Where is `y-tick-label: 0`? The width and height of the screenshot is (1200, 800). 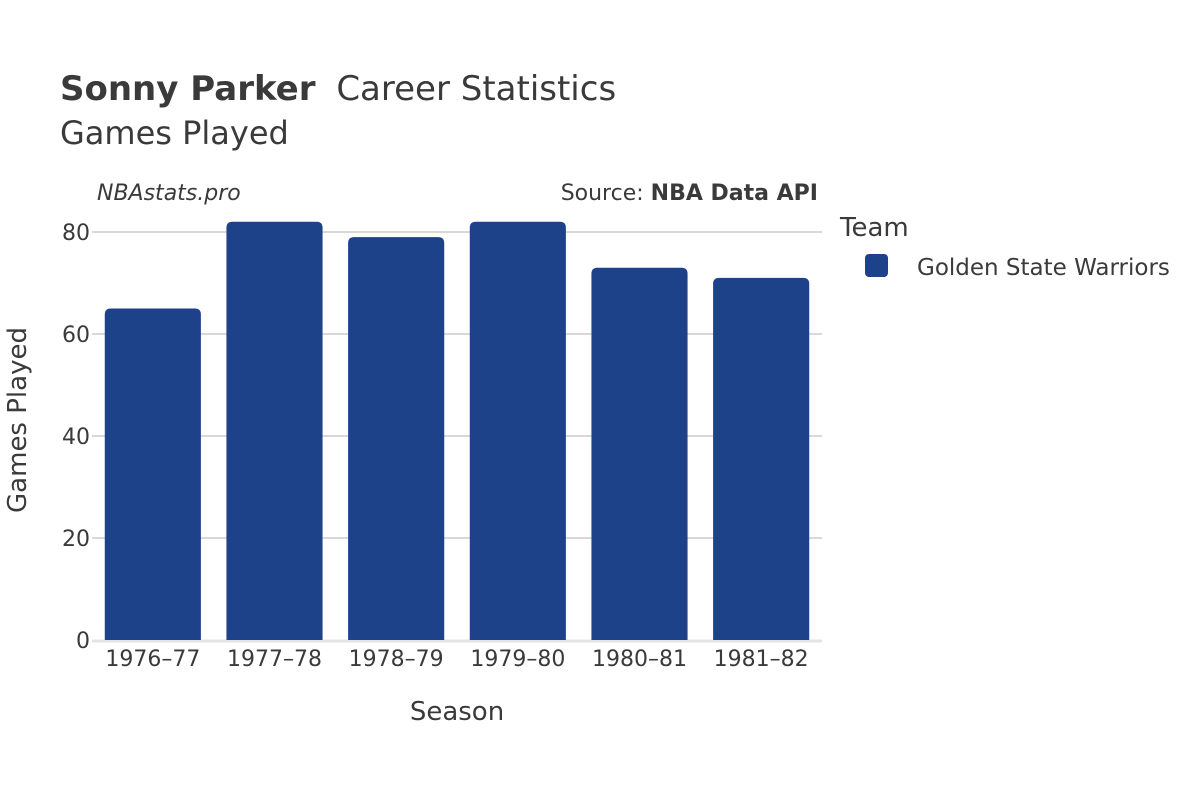 y-tick-label: 0 is located at coordinates (83, 641).